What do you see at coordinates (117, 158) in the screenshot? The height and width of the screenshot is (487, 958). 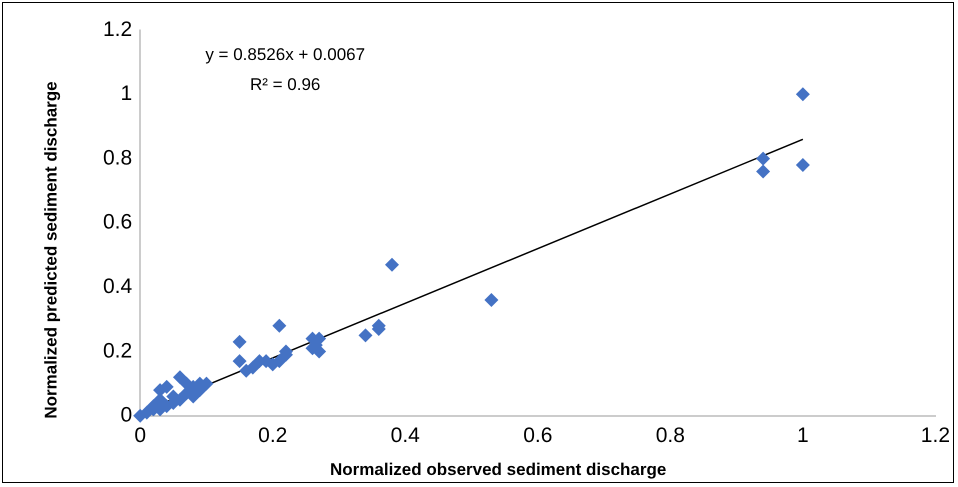 I see `y-tick-label: 0.8` at bounding box center [117, 158].